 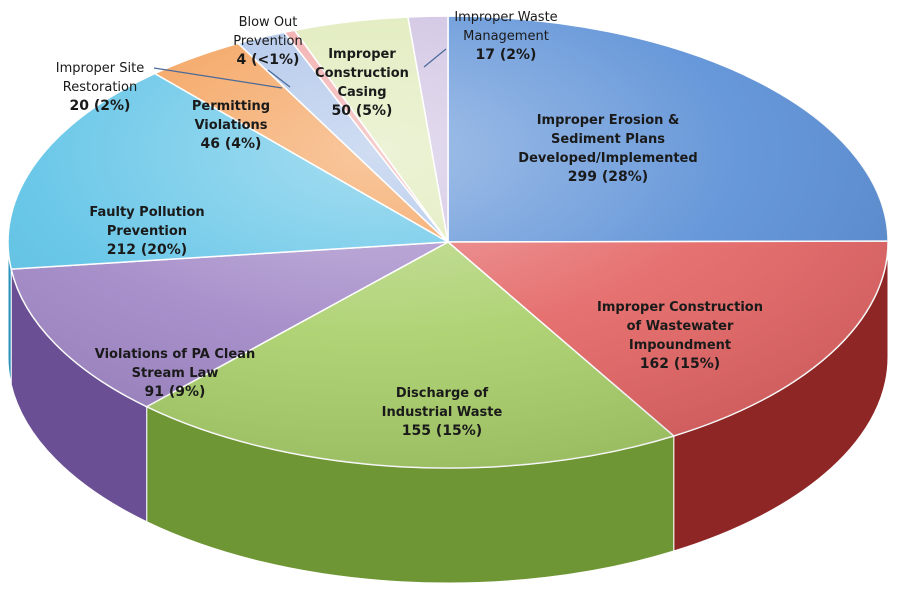 What do you see at coordinates (680, 307) in the screenshot?
I see `slice-label-line: Improper Construction` at bounding box center [680, 307].